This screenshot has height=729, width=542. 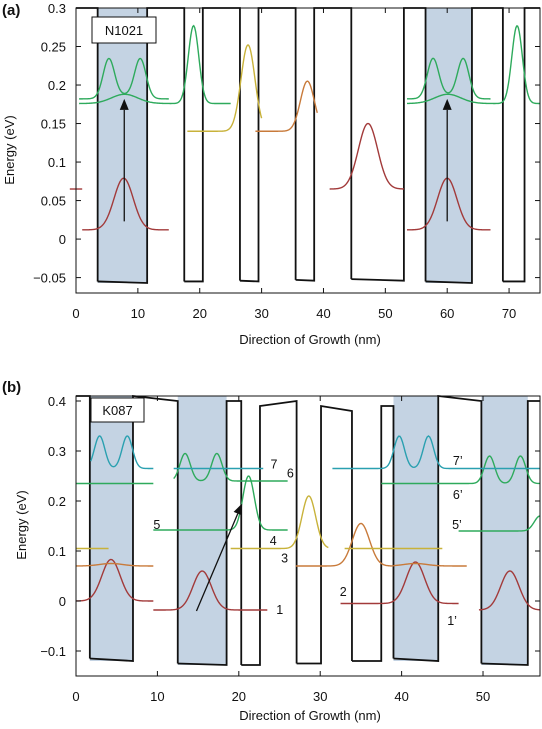 What do you see at coordinates (53, 651) in the screenshot?
I see `y-tick-label-0: −0.1` at bounding box center [53, 651].